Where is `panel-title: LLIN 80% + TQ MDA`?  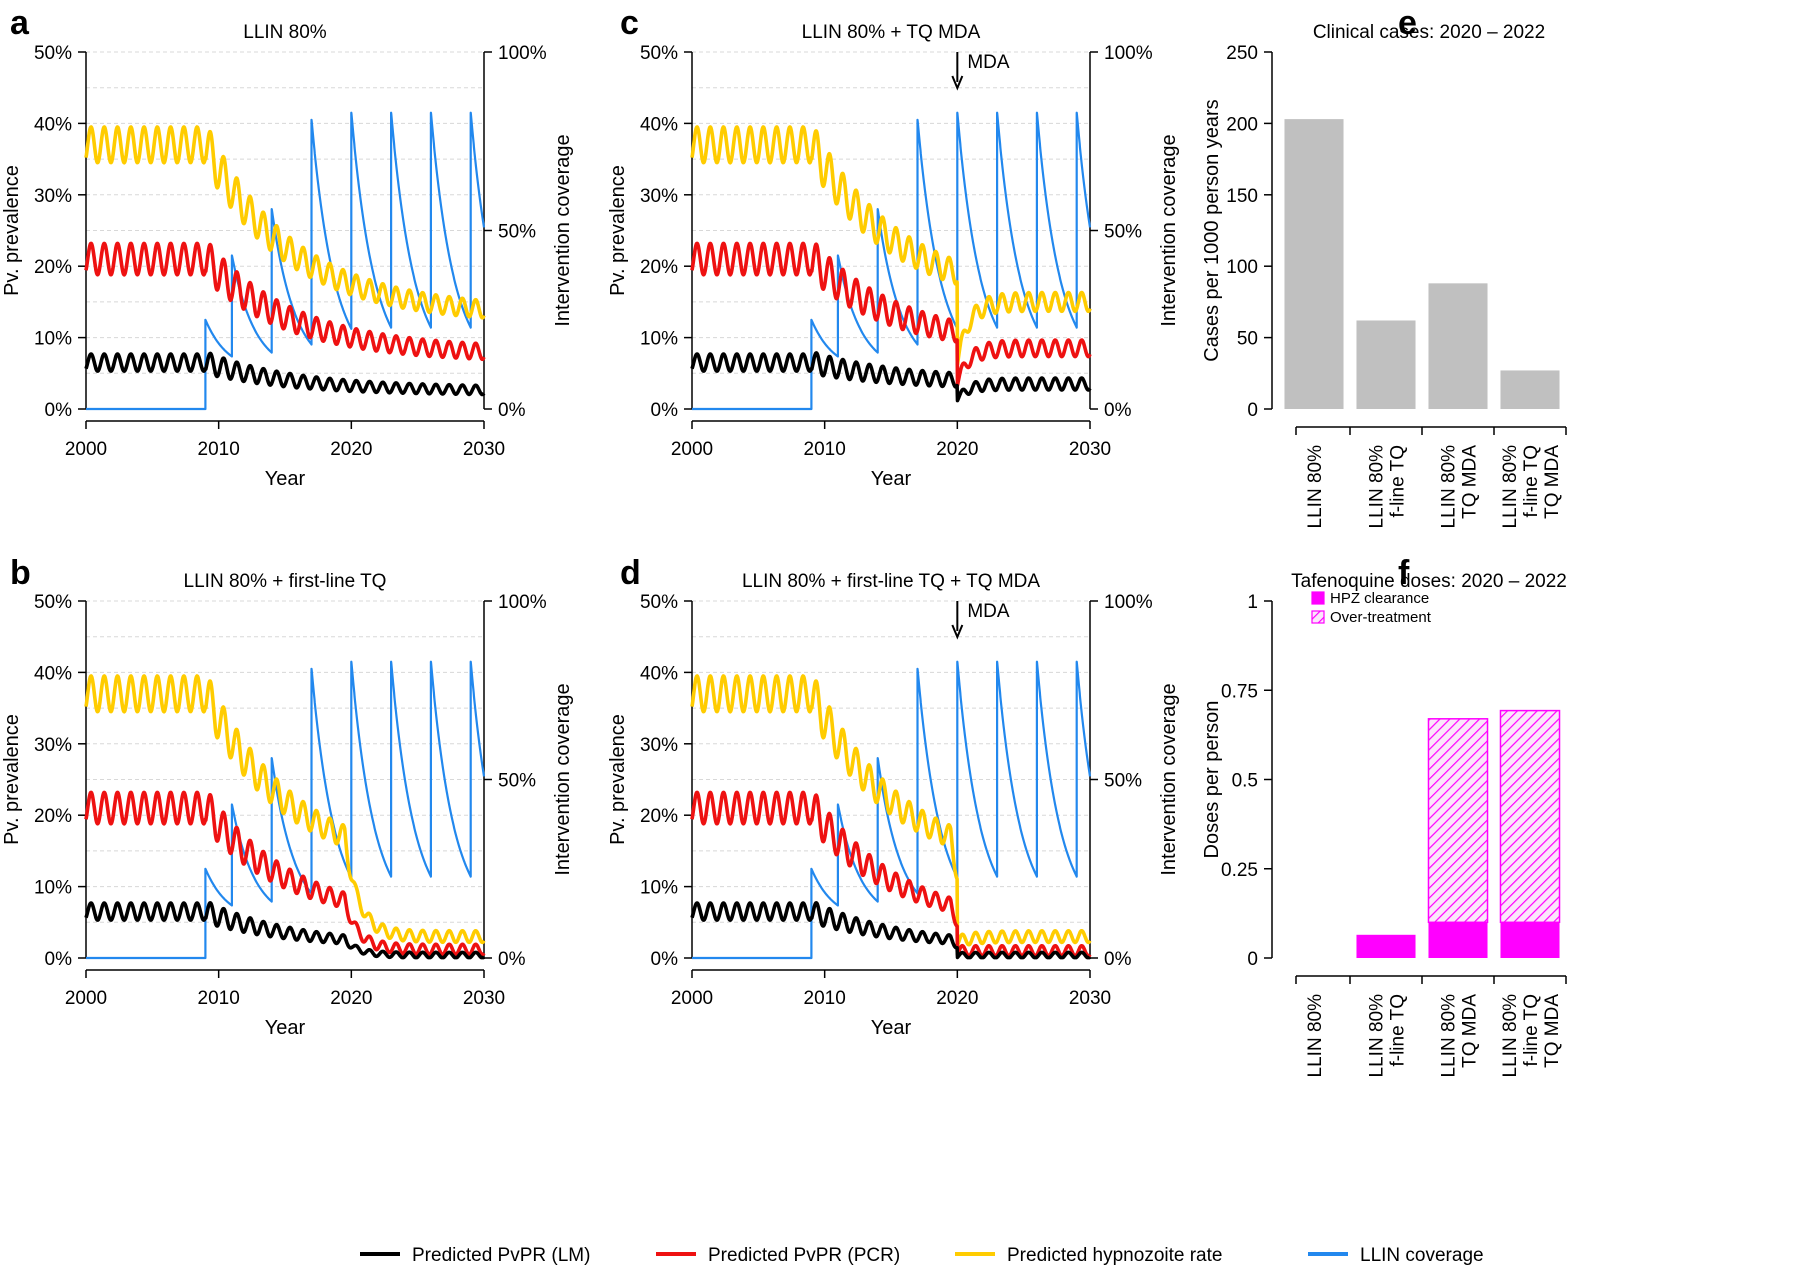 panel-title: LLIN 80% + TQ MDA is located at coordinates (891, 32).